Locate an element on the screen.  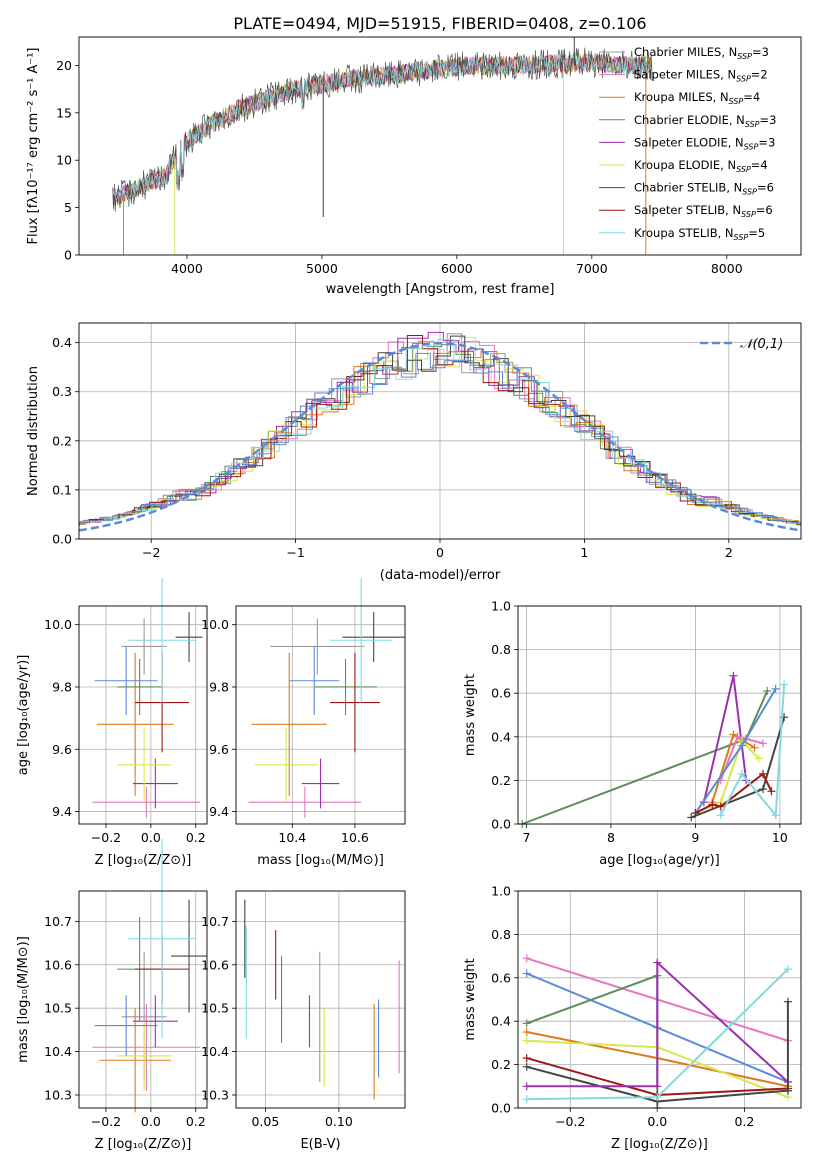
y-tick-label: 10.4 is located at coordinates (215, 1051).